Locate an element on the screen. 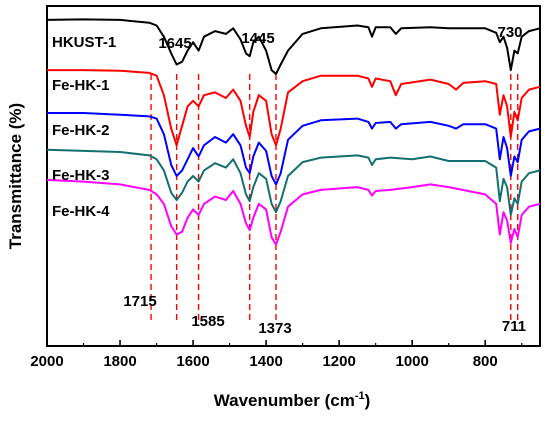 The width and height of the screenshot is (545, 422). x-tick-label-800: 800 is located at coordinates (485, 361).